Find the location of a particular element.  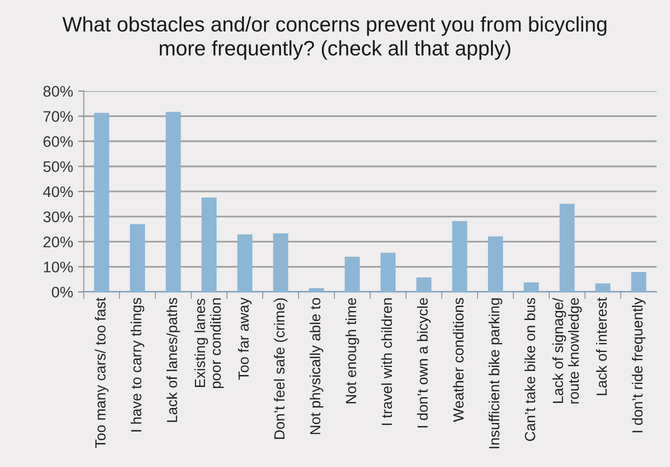

y-tick-label: 0% is located at coordinates (62, 292).